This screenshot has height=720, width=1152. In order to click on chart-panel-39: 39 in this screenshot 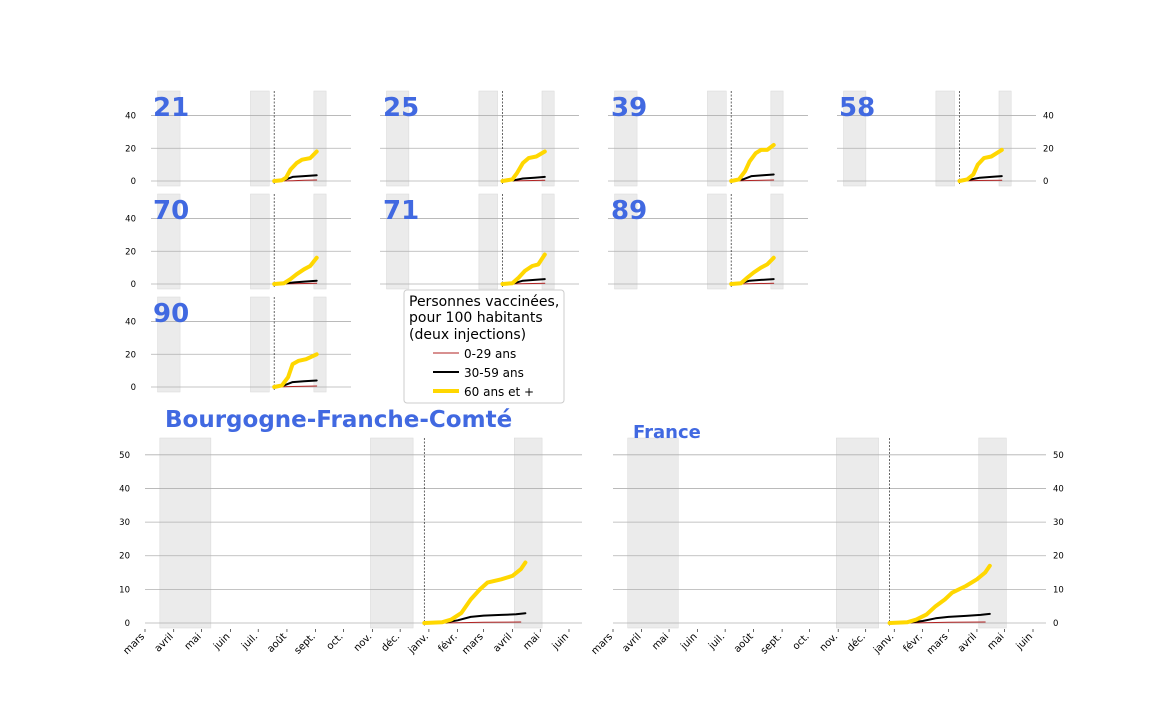, I will do `click(708, 138)`.